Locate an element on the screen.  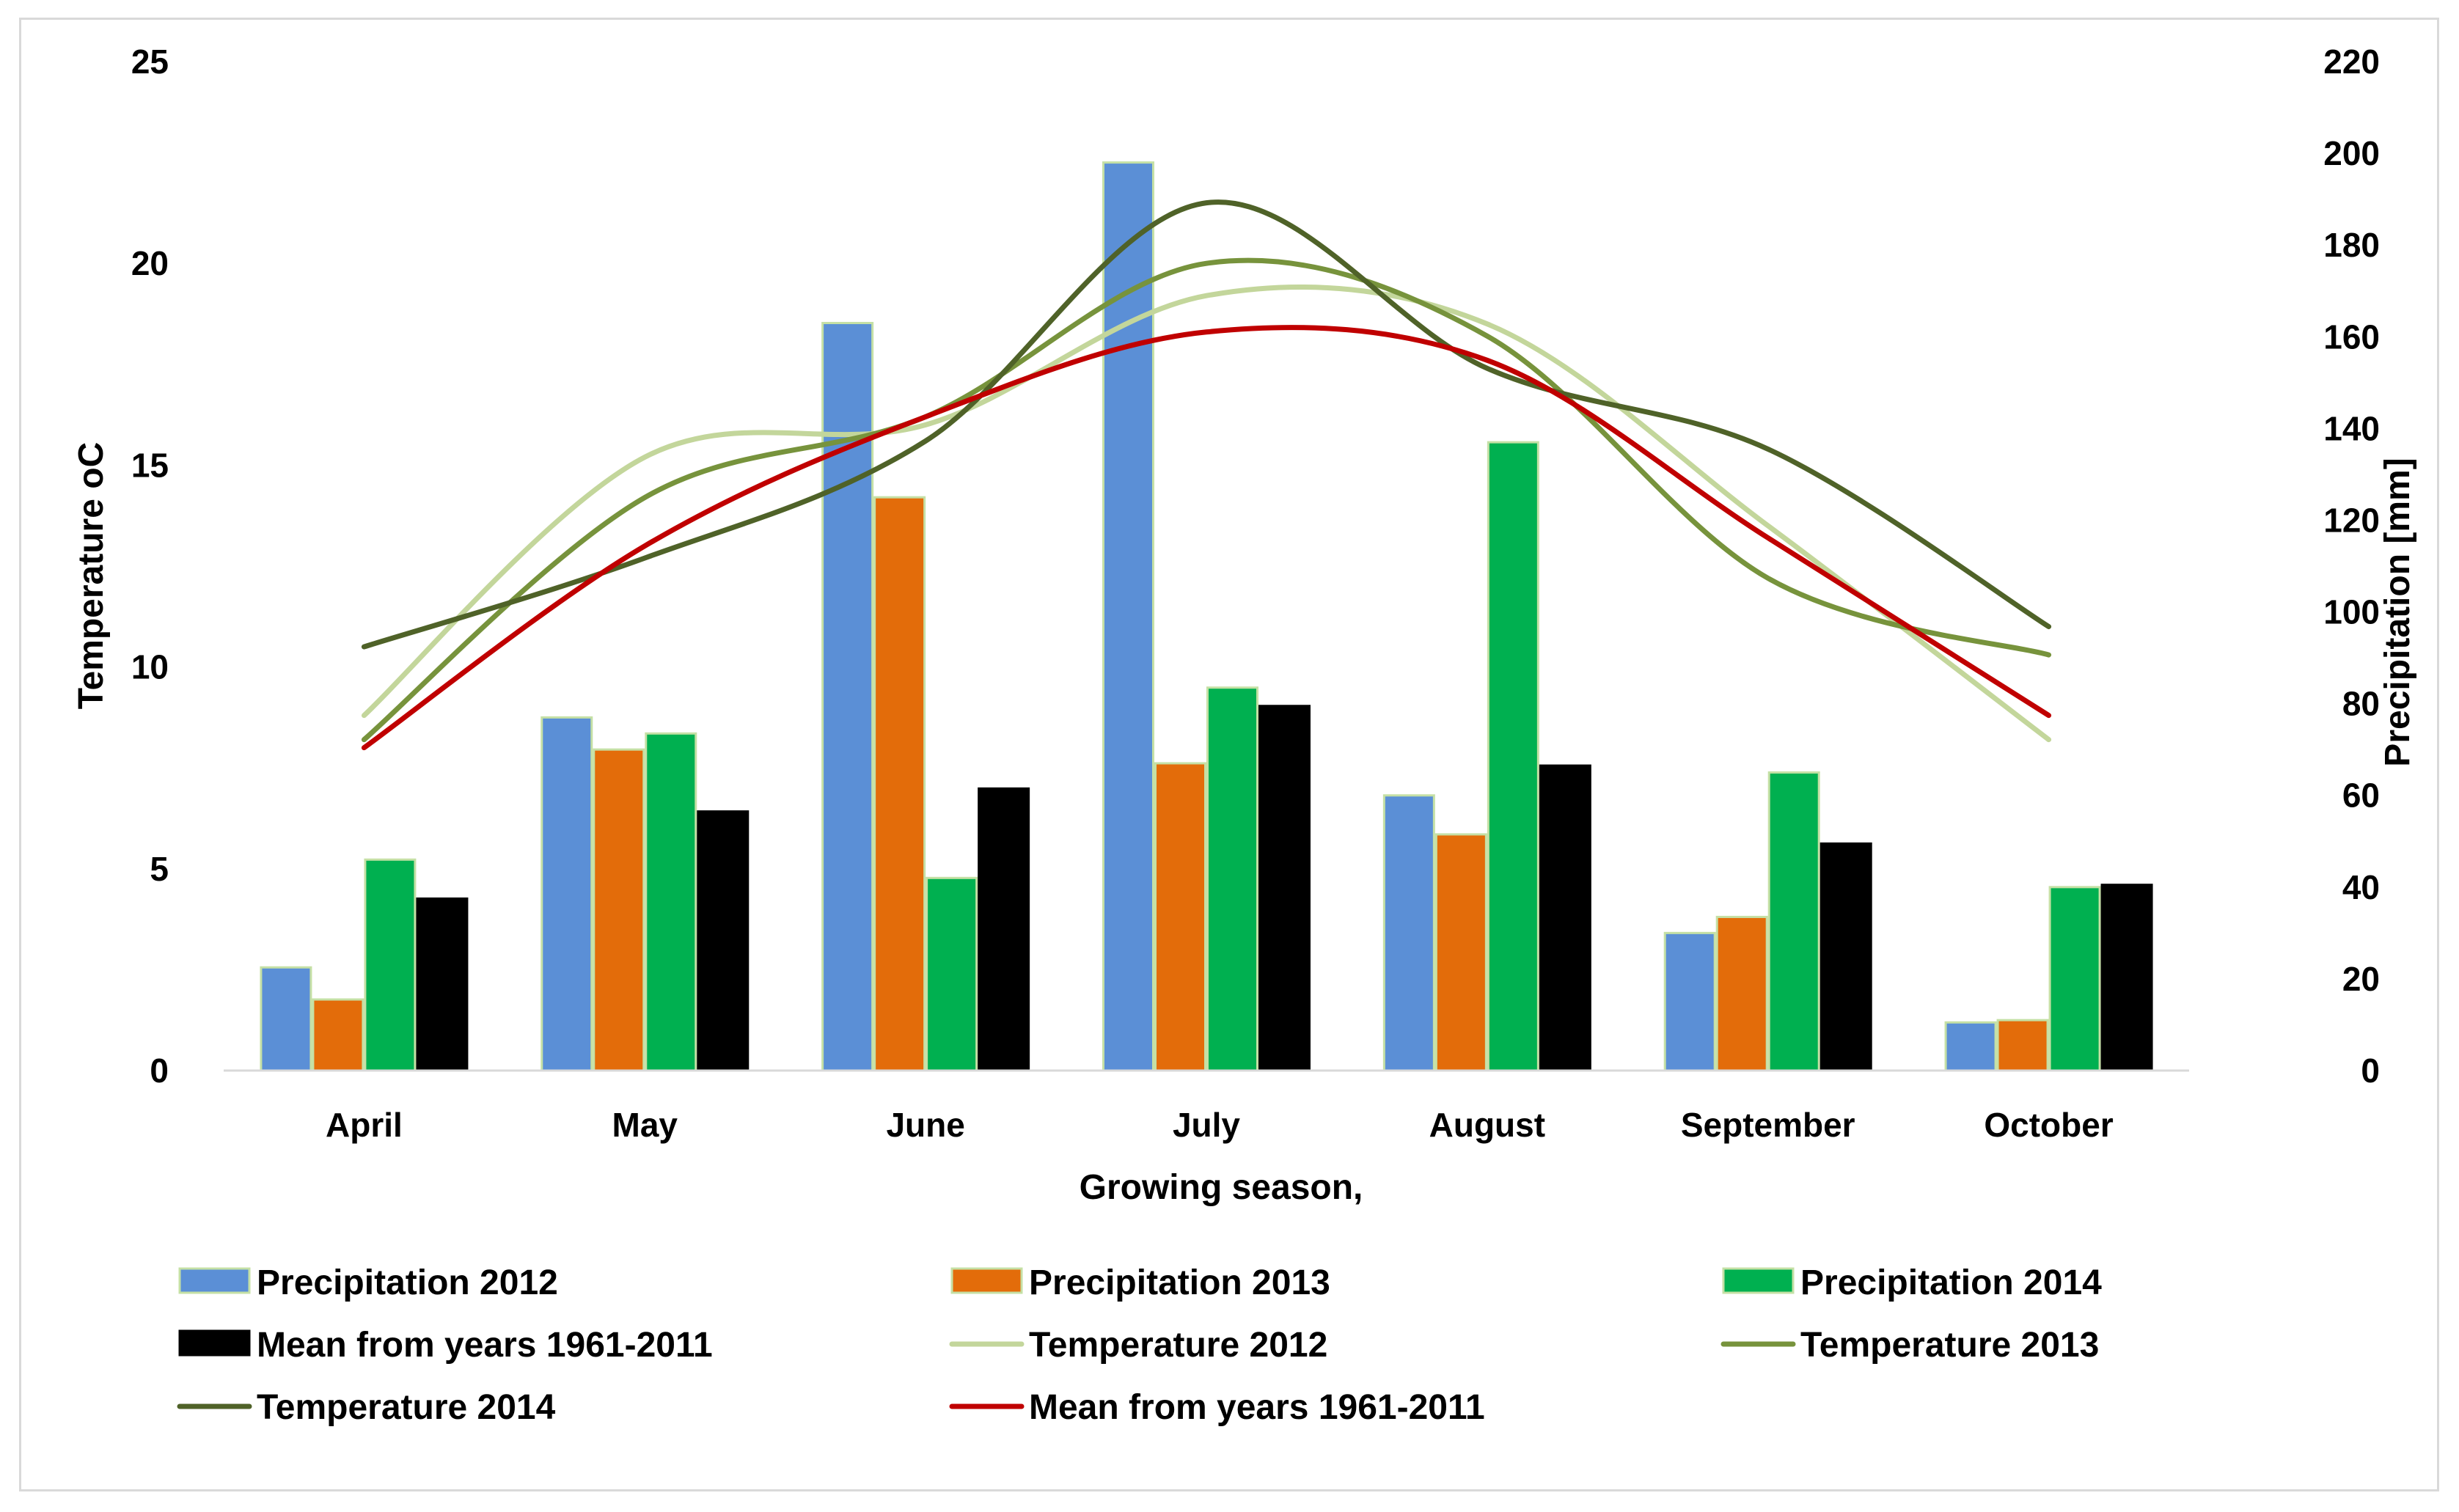
x-tick-october: October is located at coordinates (2048, 1125).